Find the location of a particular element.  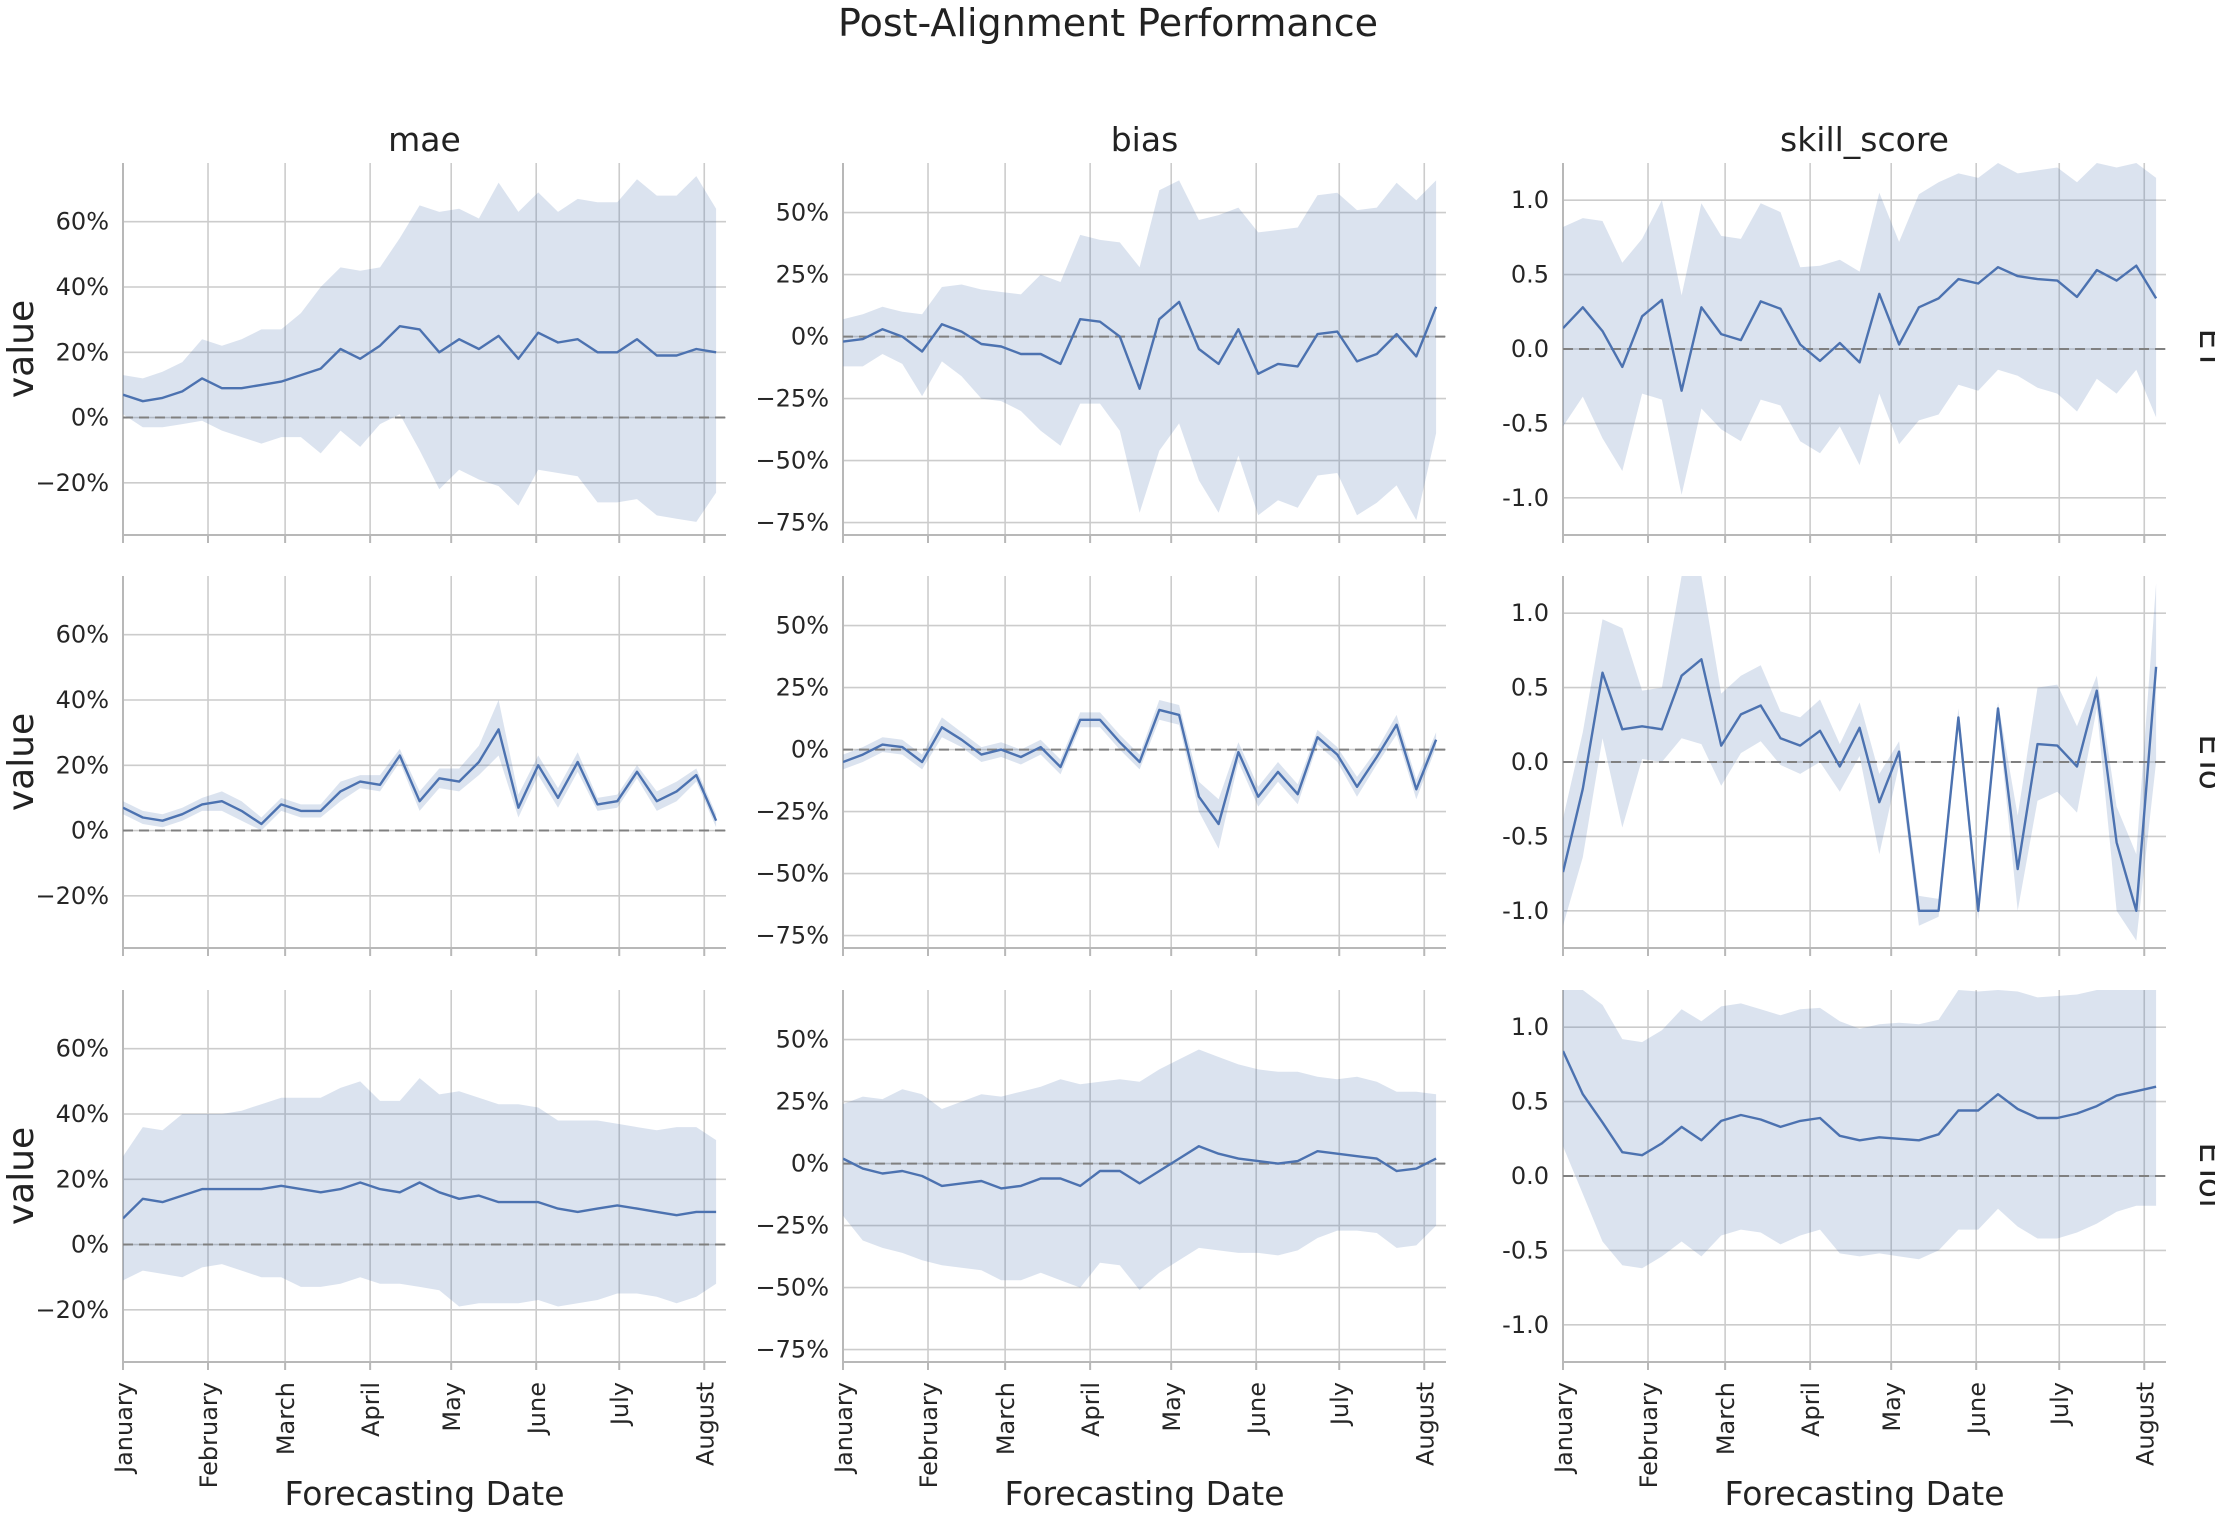

row-label: ETof is located at coordinates (2203, 1176).